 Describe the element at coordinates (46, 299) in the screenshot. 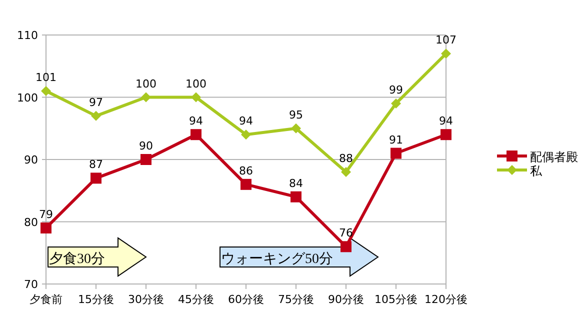

I see `x-tick-label: 夕食前` at that location.